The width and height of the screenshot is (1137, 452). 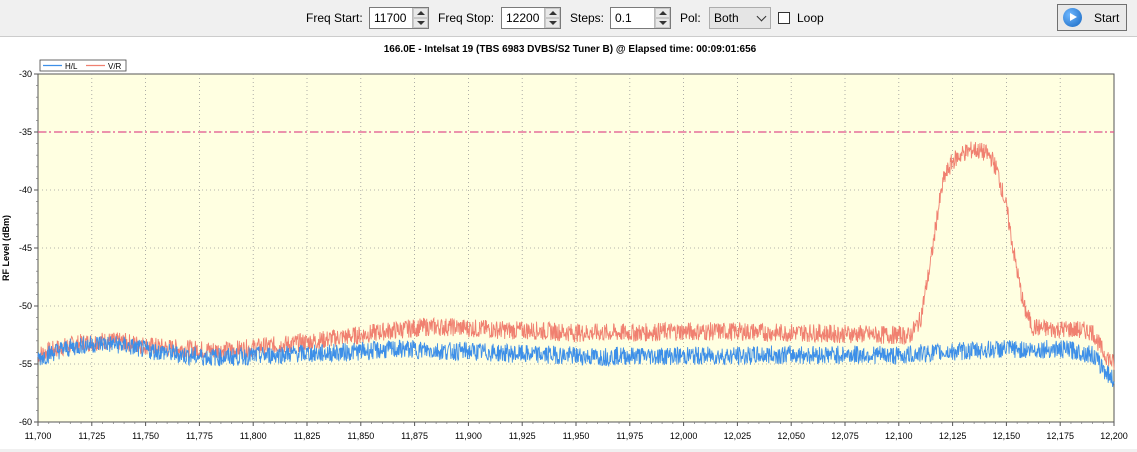 I want to click on freq-start-stepper: 11700, so click(x=399, y=18).